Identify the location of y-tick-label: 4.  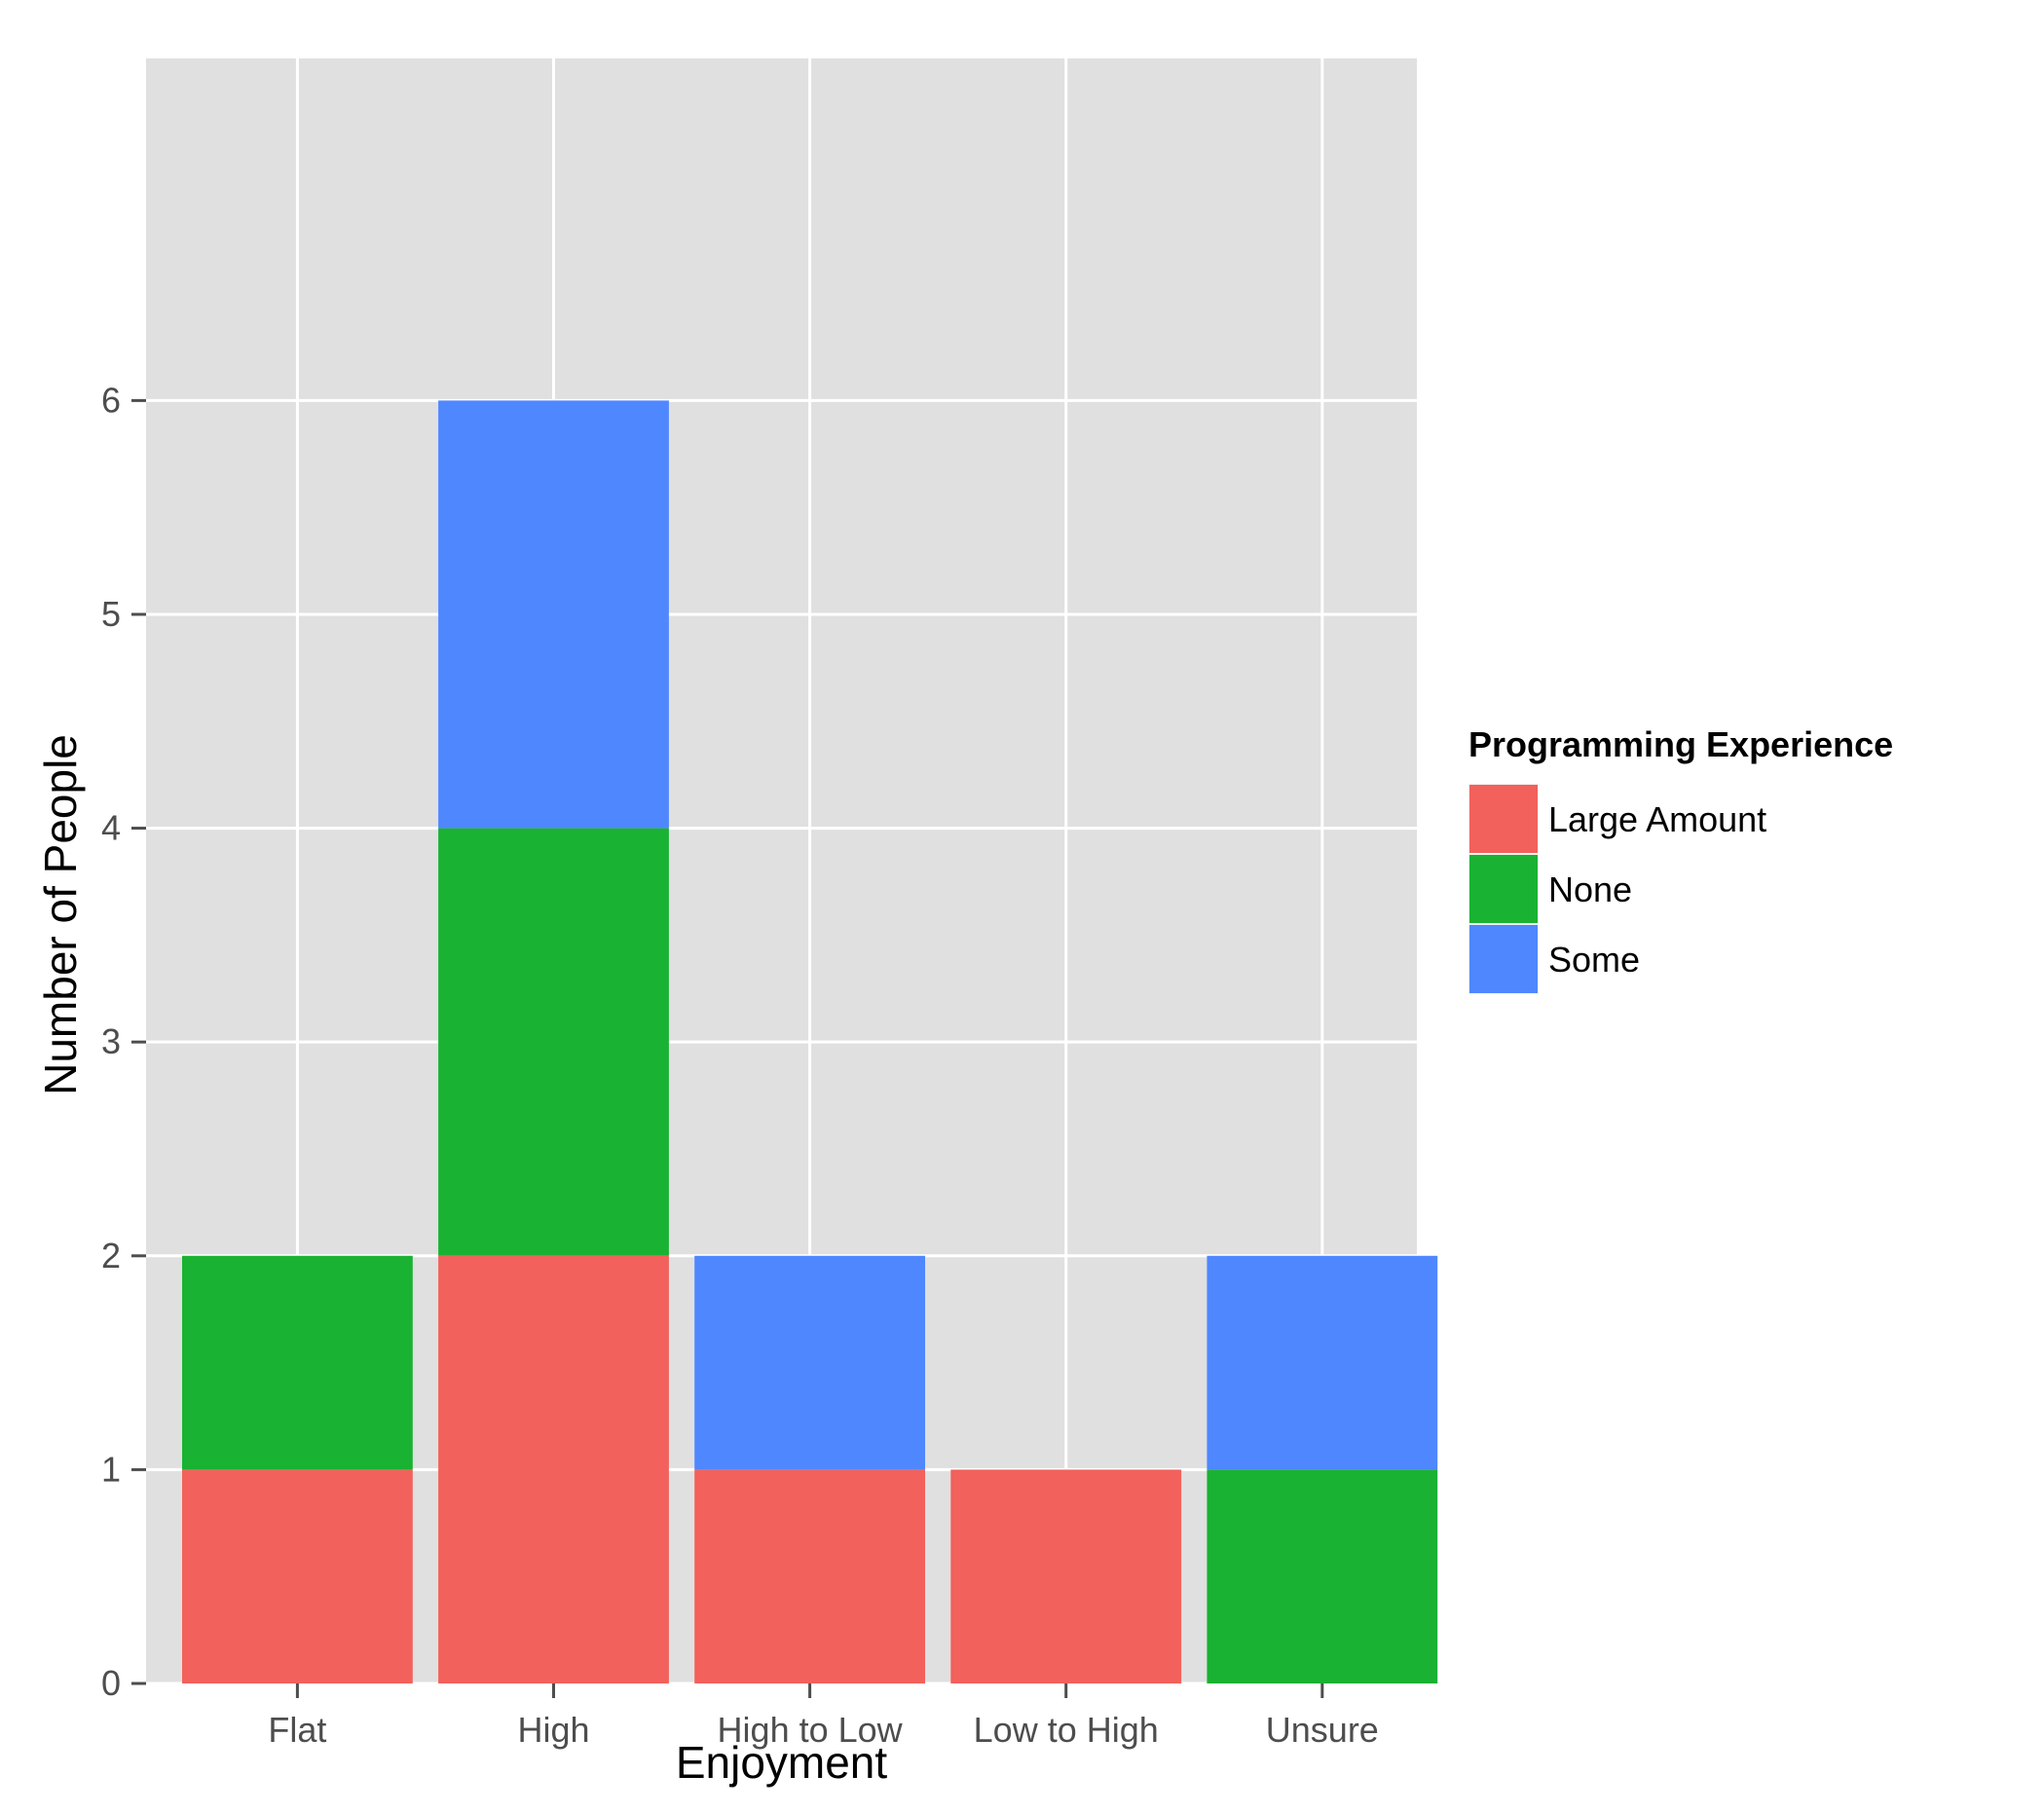
(111, 828).